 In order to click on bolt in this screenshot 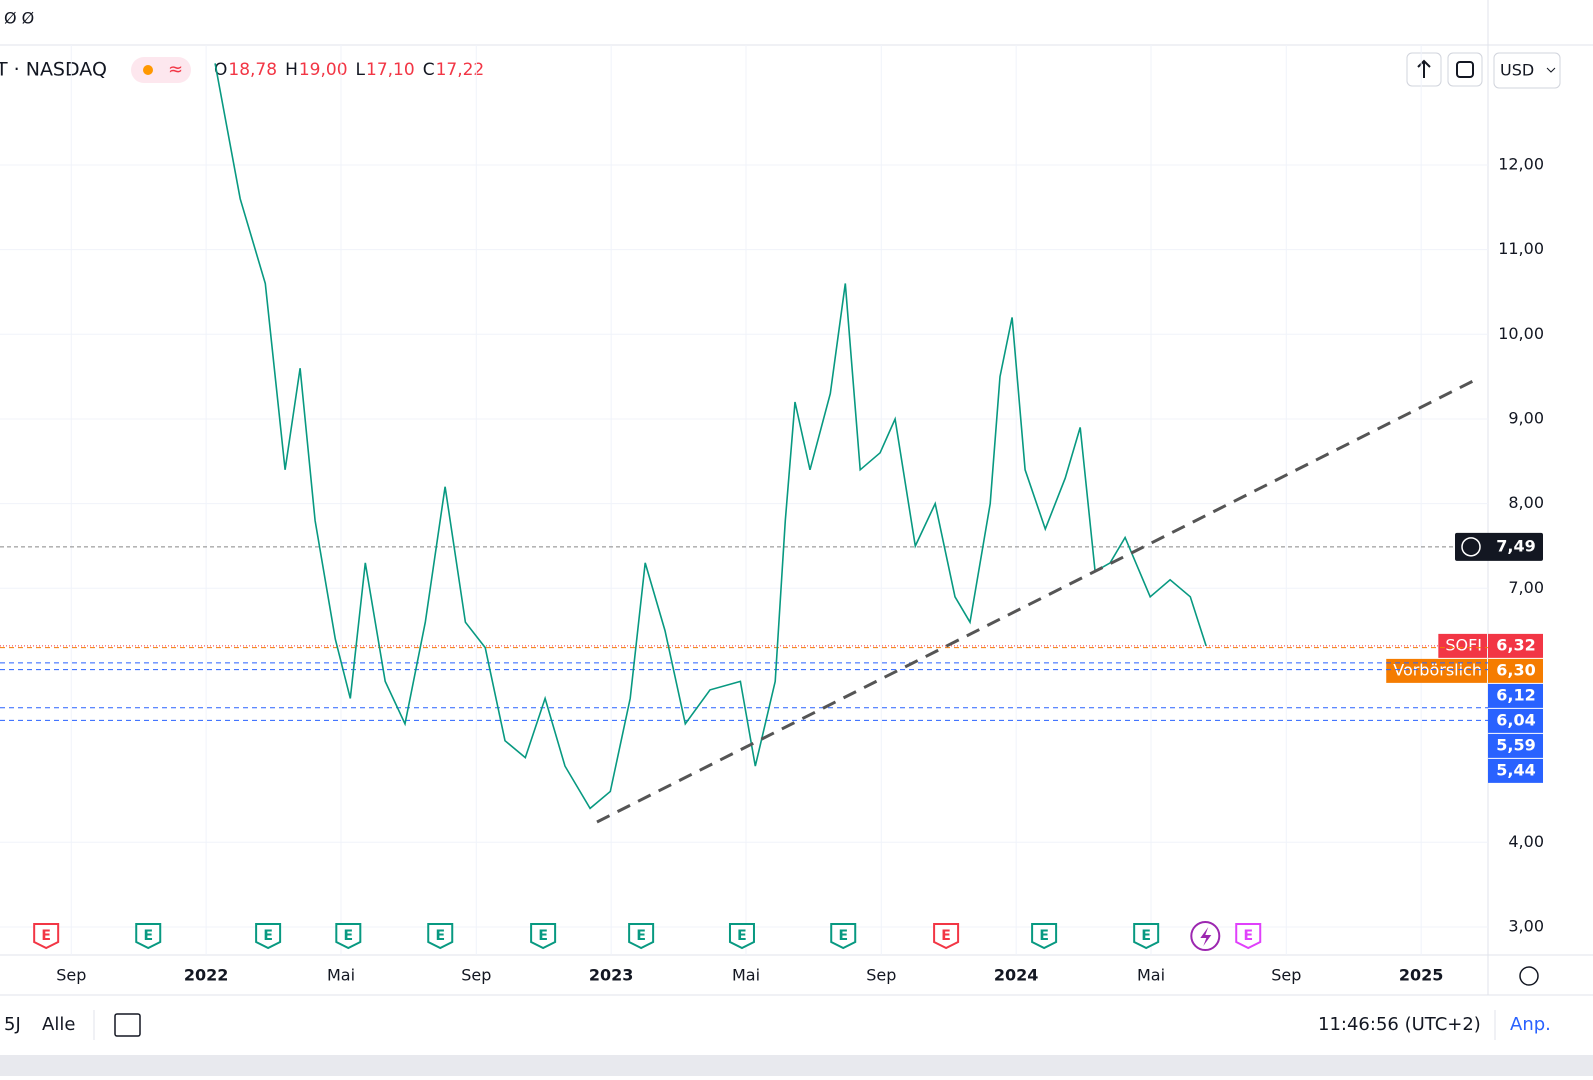, I will do `click(1206, 936)`.